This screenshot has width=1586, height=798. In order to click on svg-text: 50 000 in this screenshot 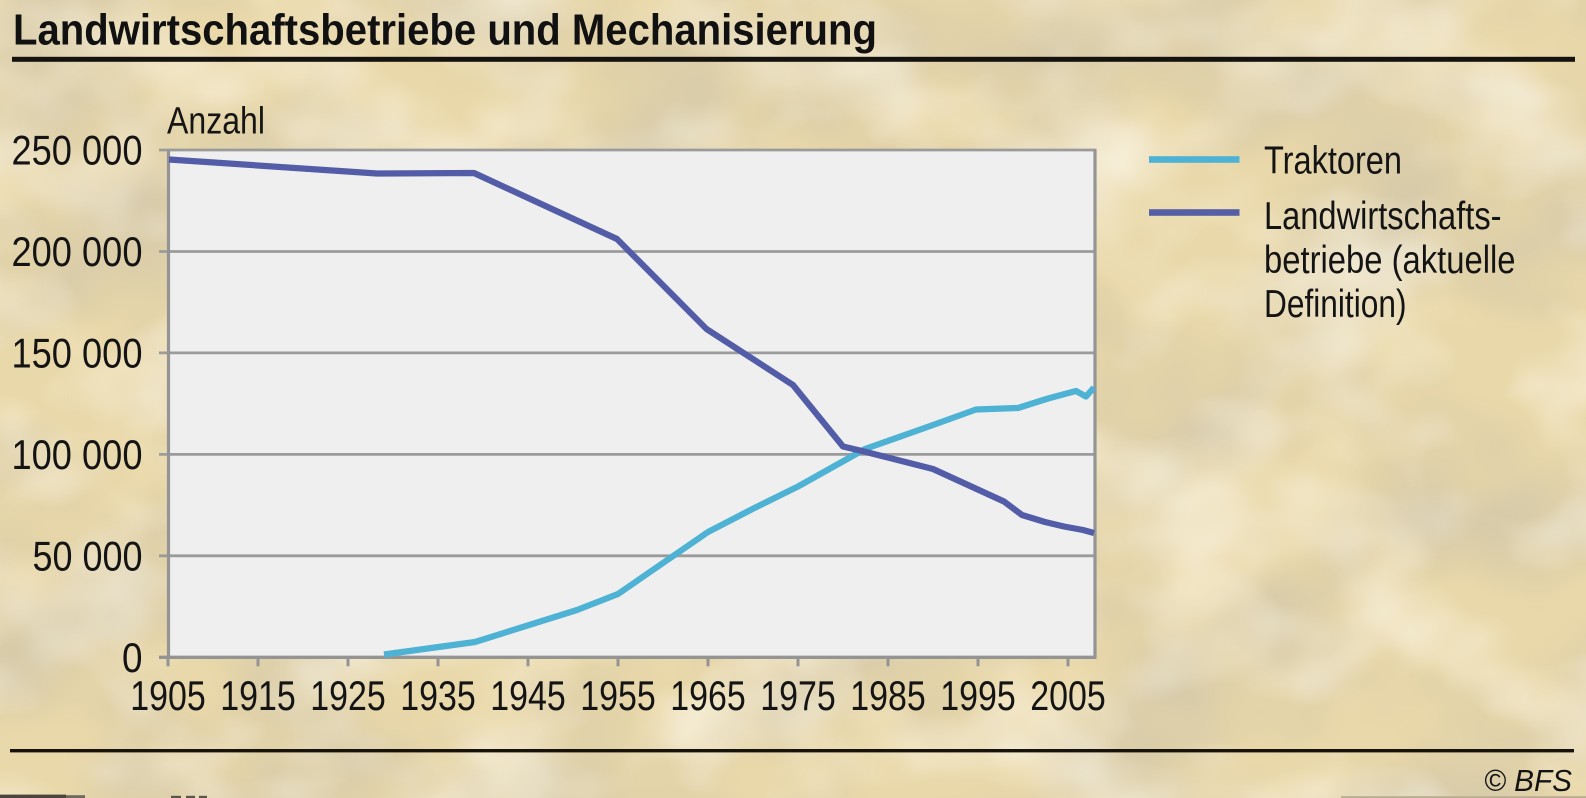, I will do `click(88, 555)`.